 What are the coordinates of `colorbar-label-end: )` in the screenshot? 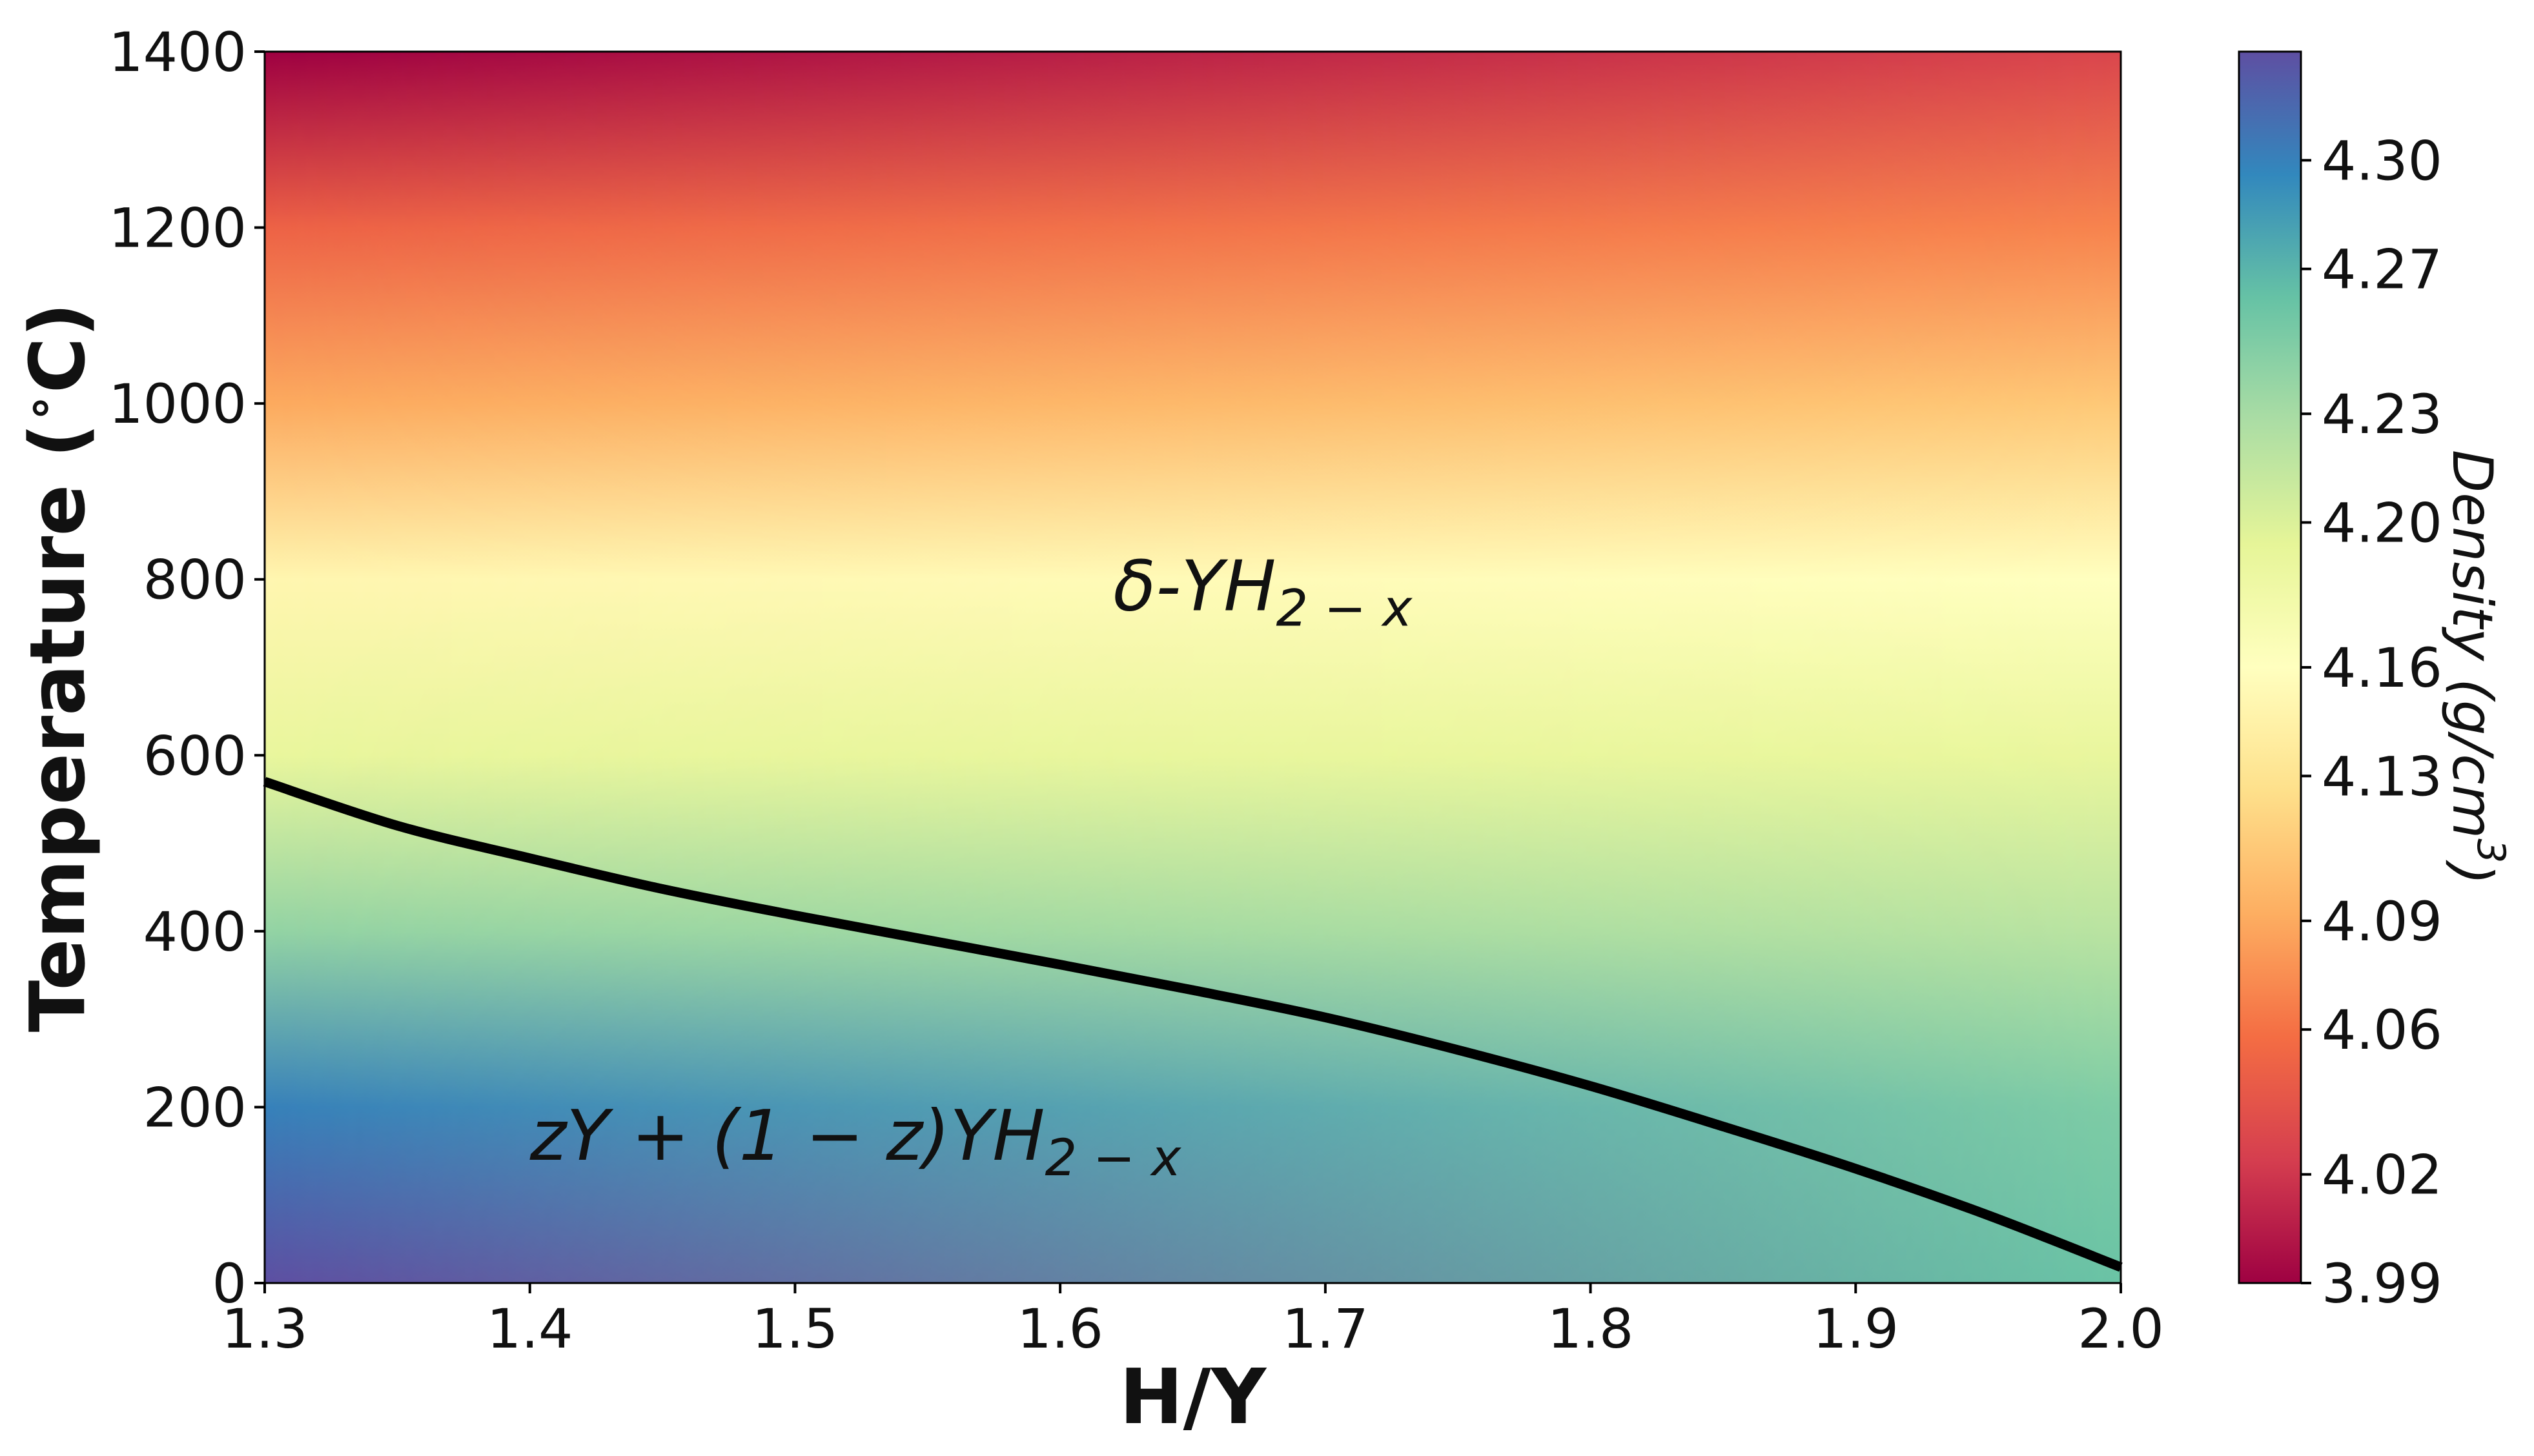 It's located at (2472, 872).